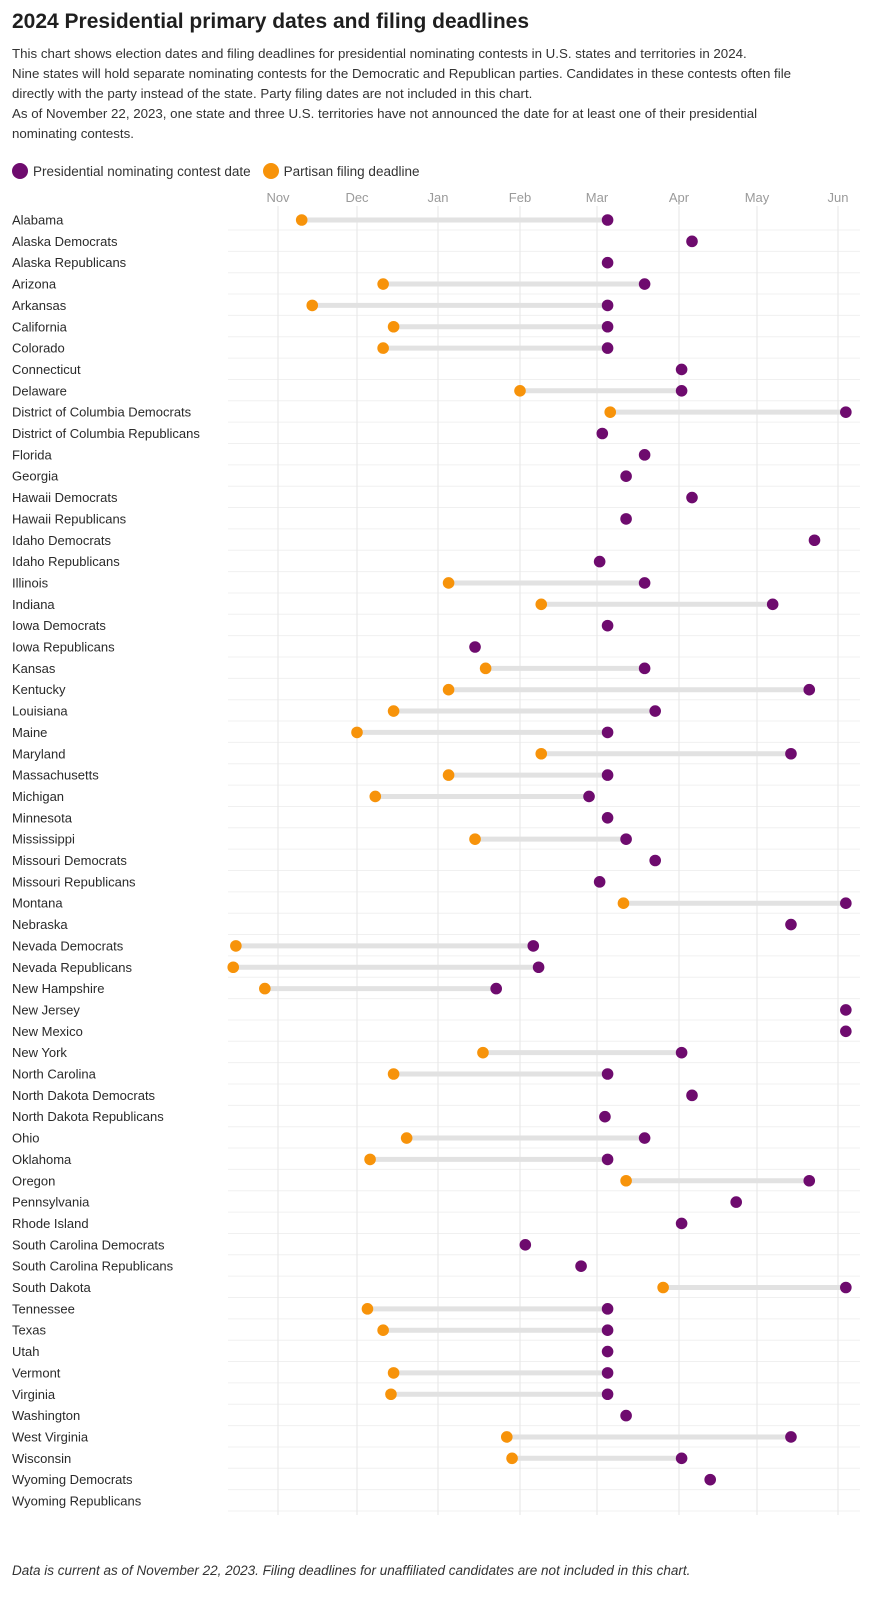 Image resolution: width=884 pixels, height=1600 pixels. What do you see at coordinates (77, 1501) in the screenshot?
I see `row-label: Wyoming Republicans` at bounding box center [77, 1501].